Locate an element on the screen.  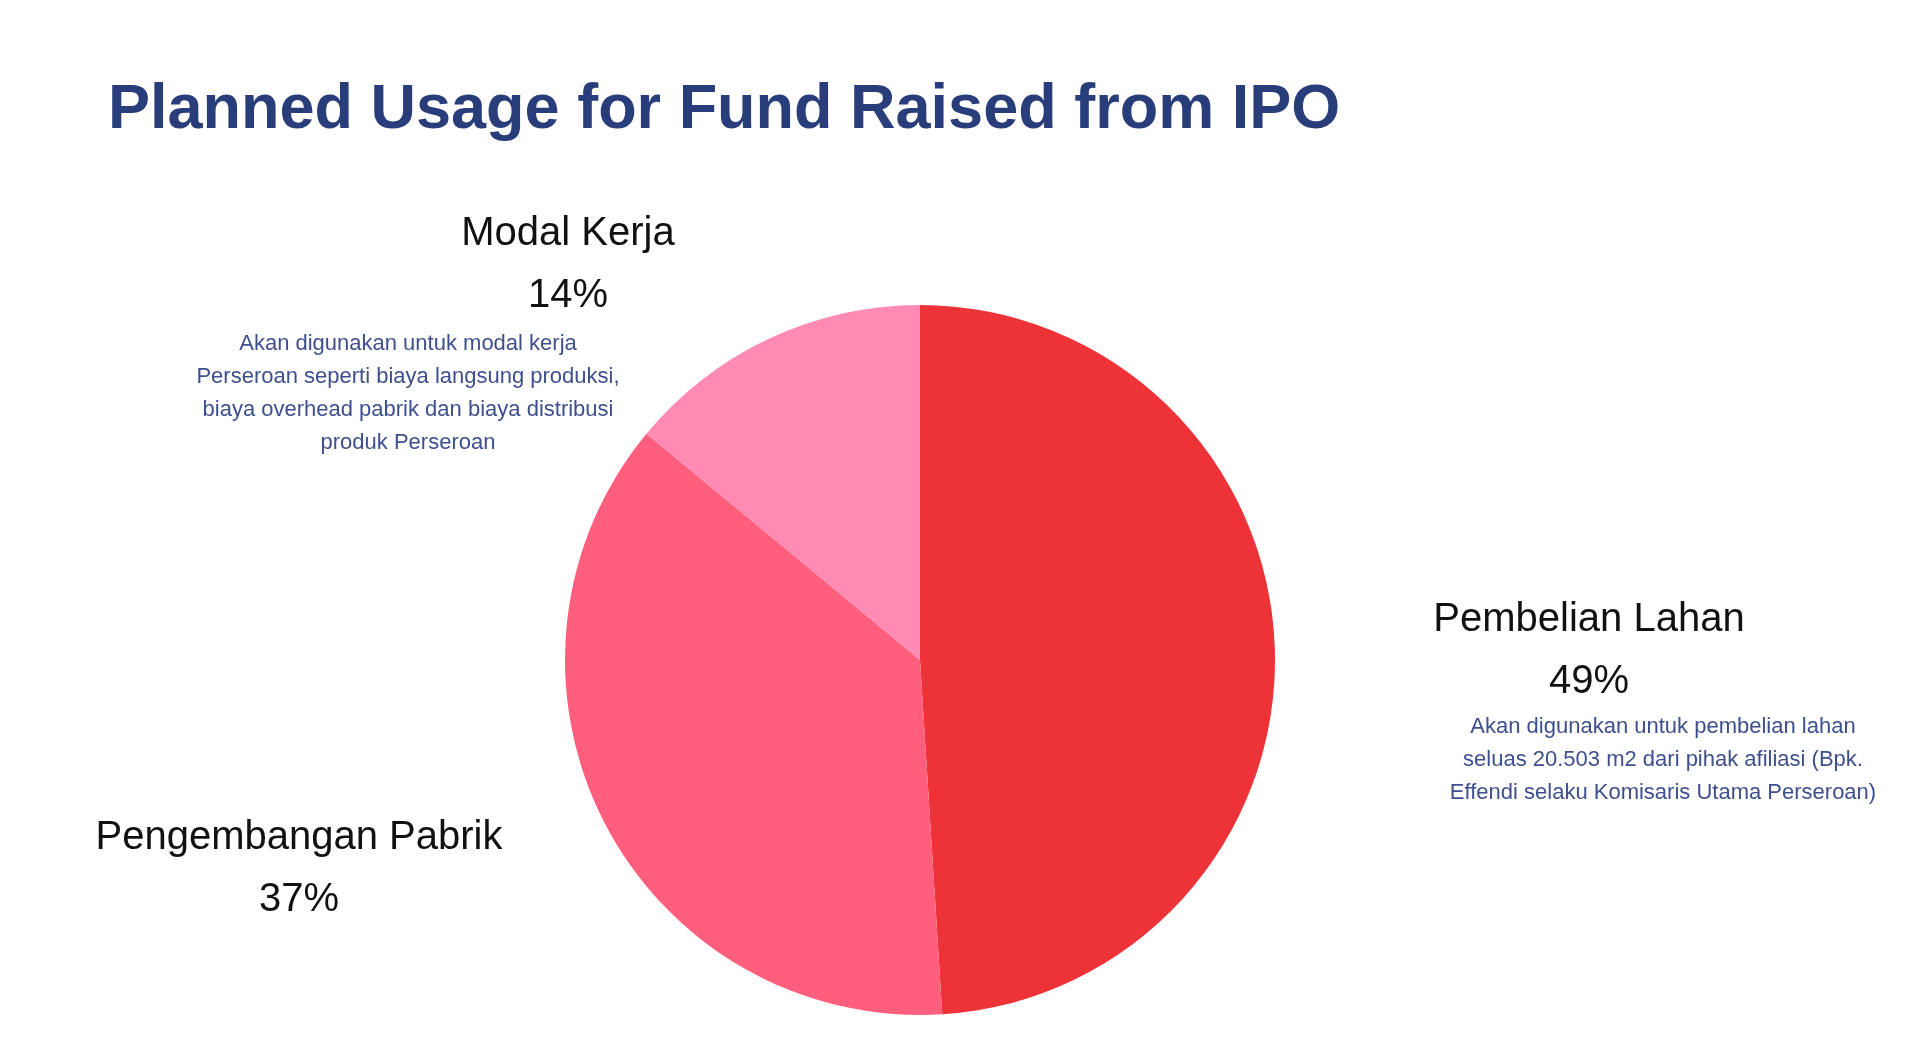
data-label: 14% is located at coordinates (568, 293).